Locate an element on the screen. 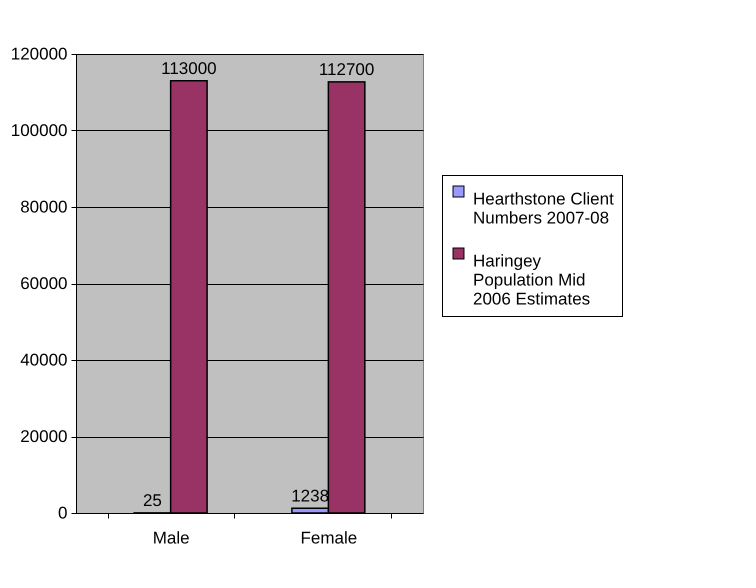 The height and width of the screenshot is (588, 756). y-tick-label: 60000 is located at coordinates (44, 283).